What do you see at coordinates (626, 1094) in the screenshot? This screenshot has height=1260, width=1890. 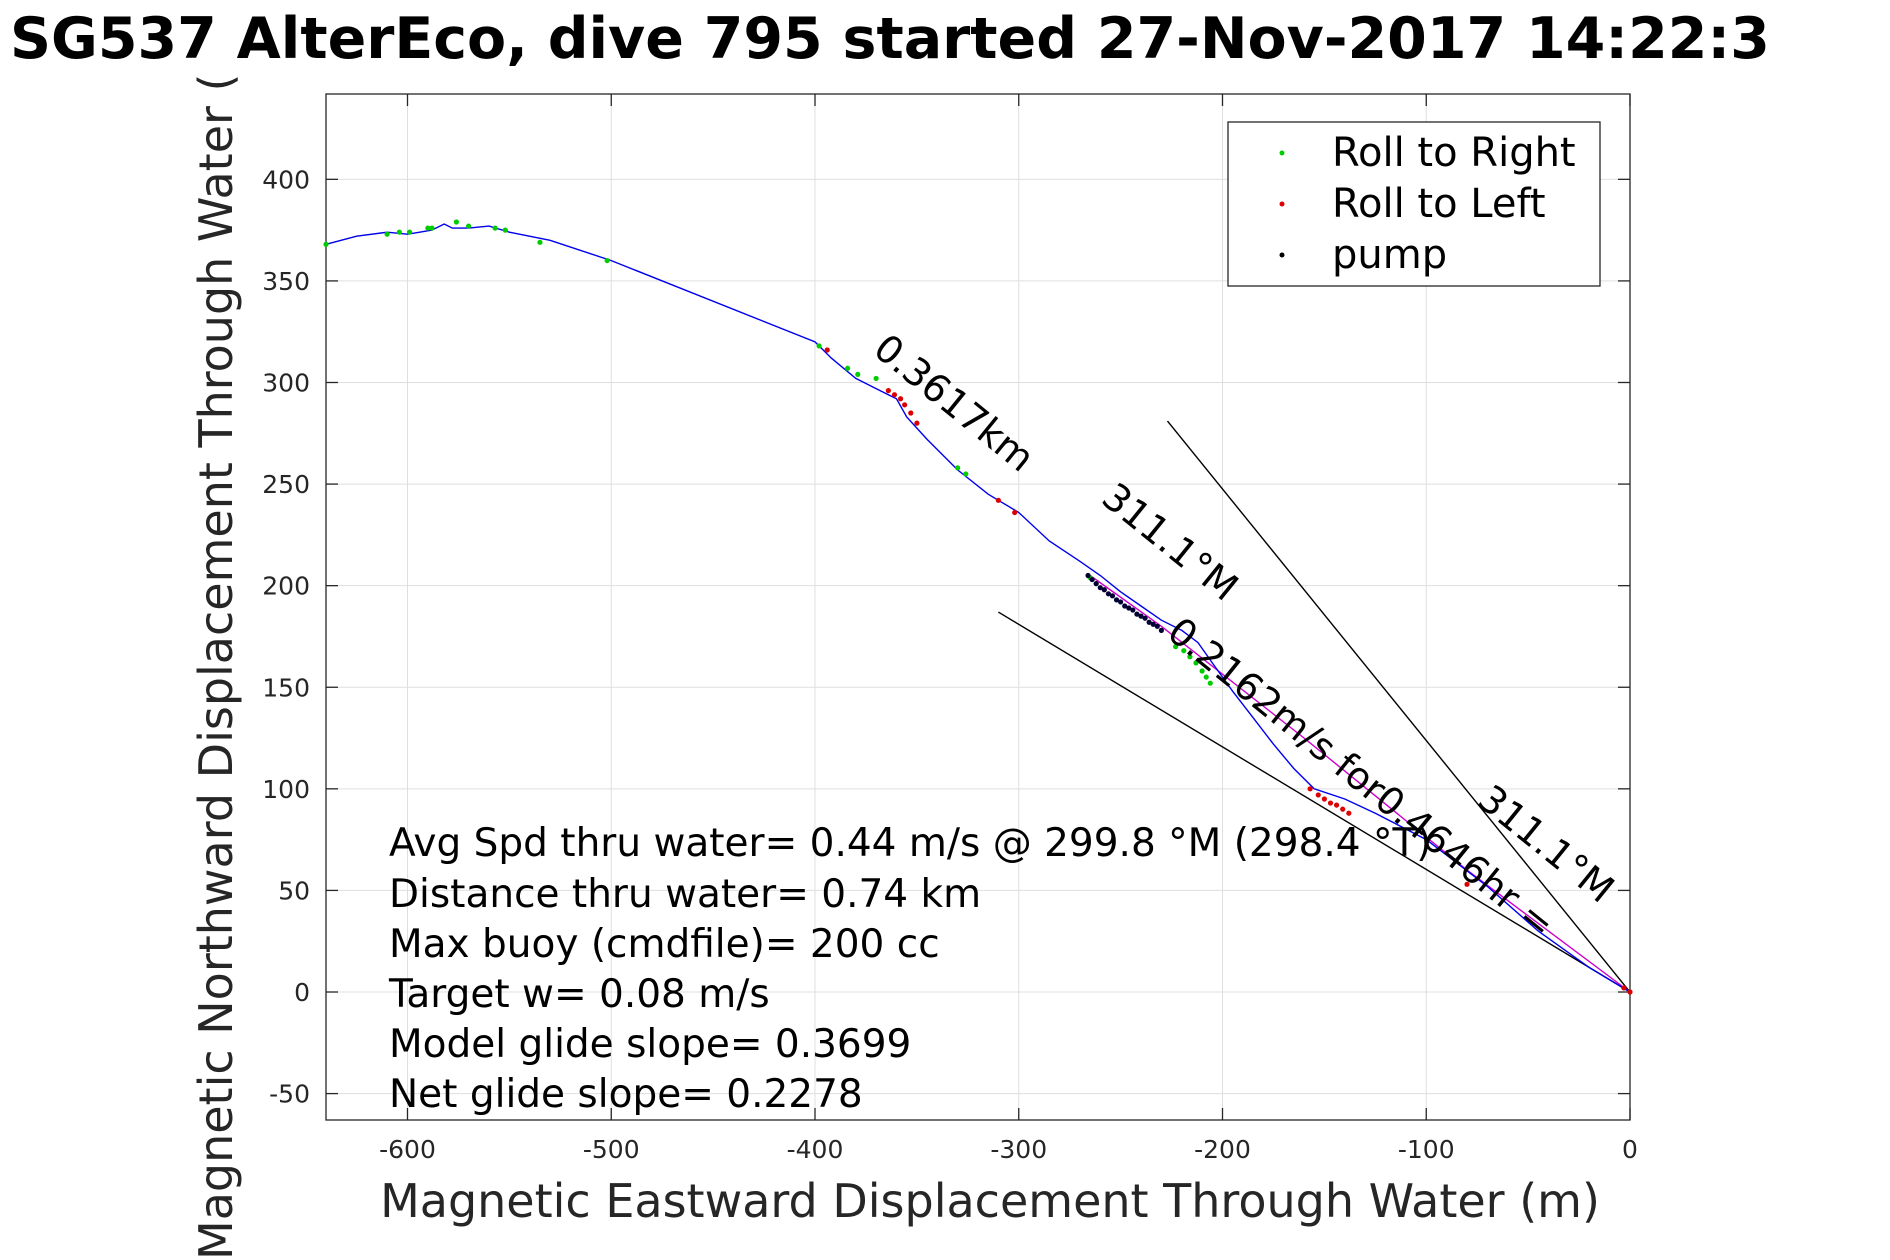 I see `annotation-net-glide: Net glide slope= 0.2278` at bounding box center [626, 1094].